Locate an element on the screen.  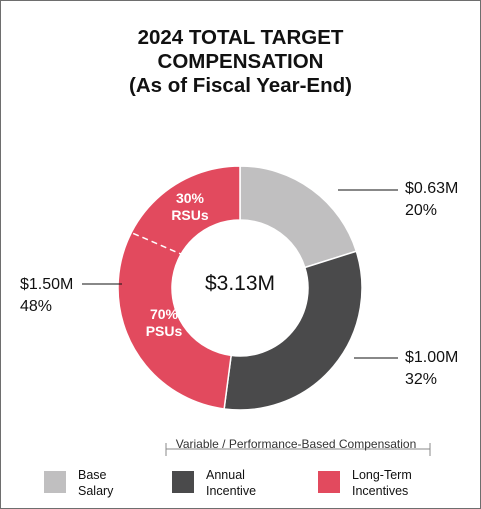
psu-label: 70% PSUs is located at coordinates (164, 323).